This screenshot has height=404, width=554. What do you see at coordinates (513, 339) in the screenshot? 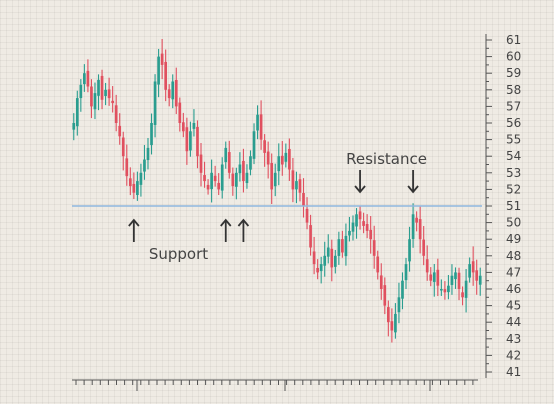
I see `y-tick-label: 43` at bounding box center [513, 339].